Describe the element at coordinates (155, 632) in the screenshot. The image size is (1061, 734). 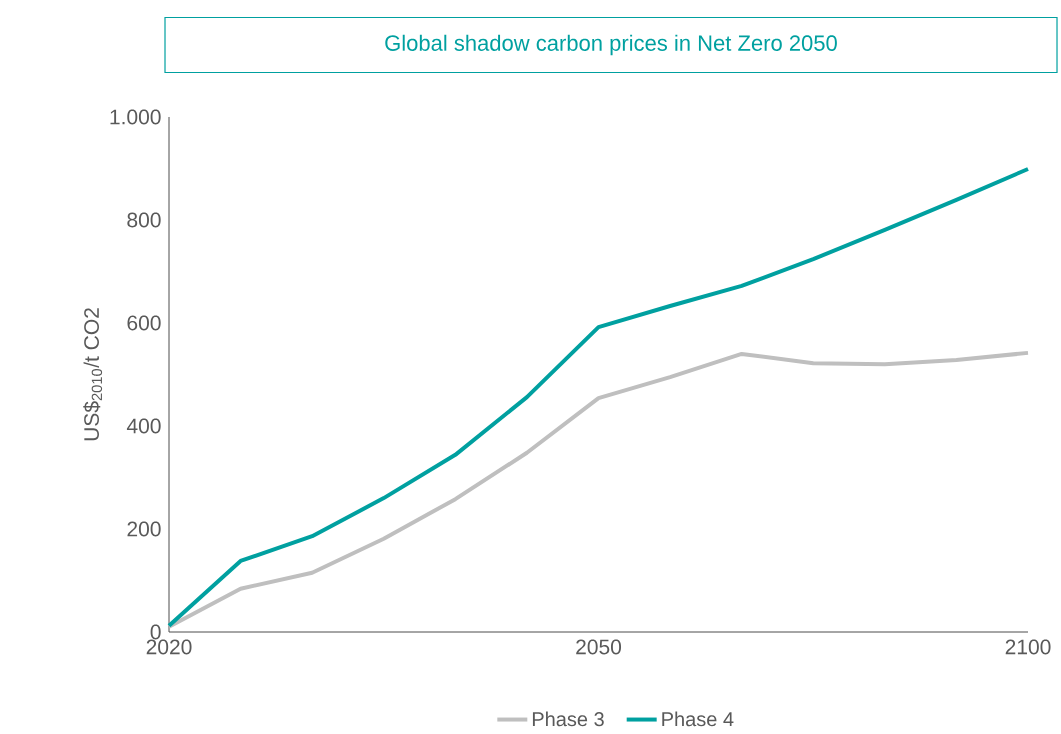
I see `y-tick-label: 0` at that location.